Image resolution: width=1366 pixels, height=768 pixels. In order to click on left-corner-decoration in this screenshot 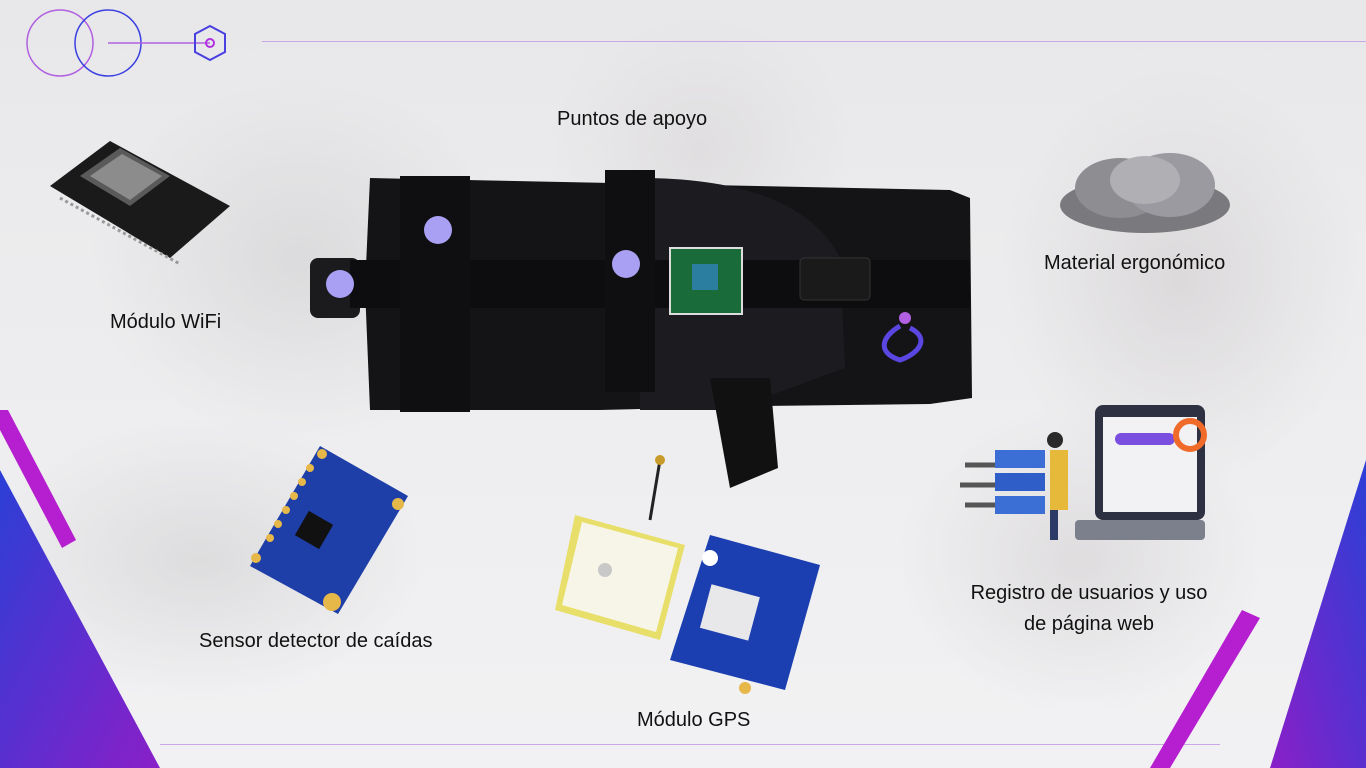, I will do `click(80, 589)`.